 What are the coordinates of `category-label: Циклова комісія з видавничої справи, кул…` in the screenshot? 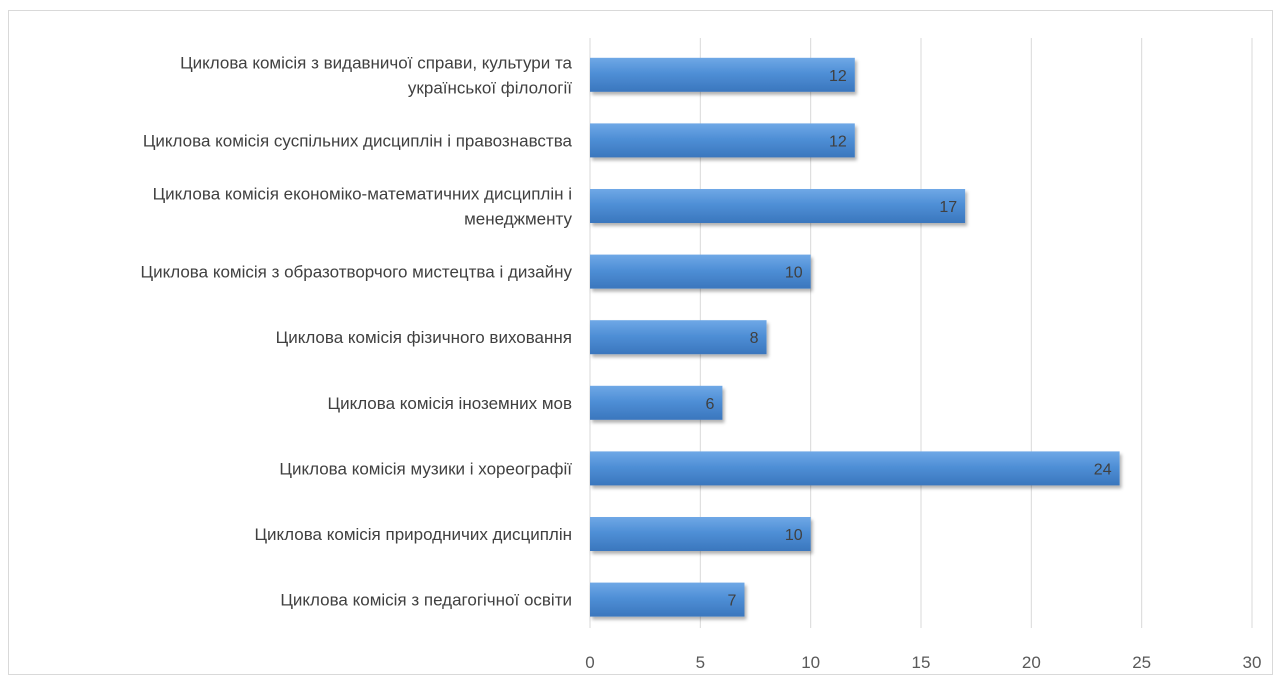 It's located at (376, 75).